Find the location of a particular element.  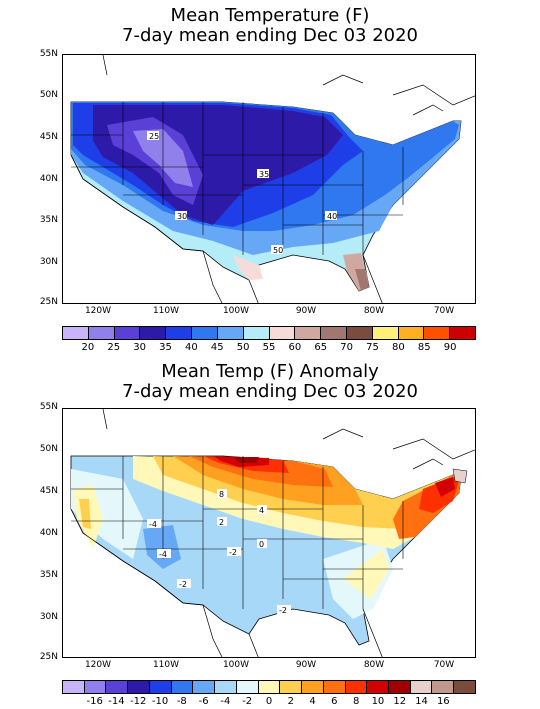

legend-label: 16 is located at coordinates (443, 701).